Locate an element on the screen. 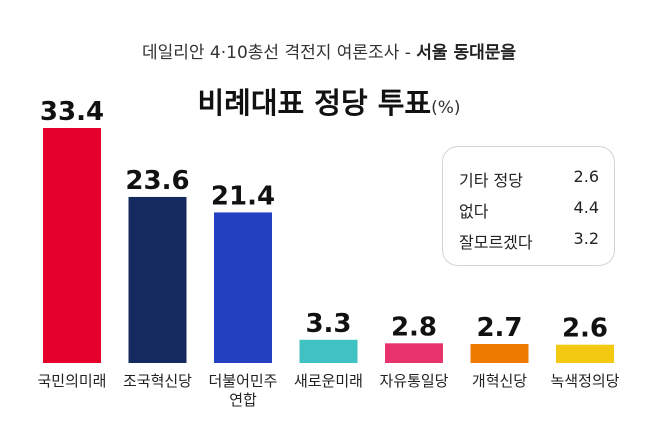  category-label: 개혁신당 is located at coordinates (499, 381).